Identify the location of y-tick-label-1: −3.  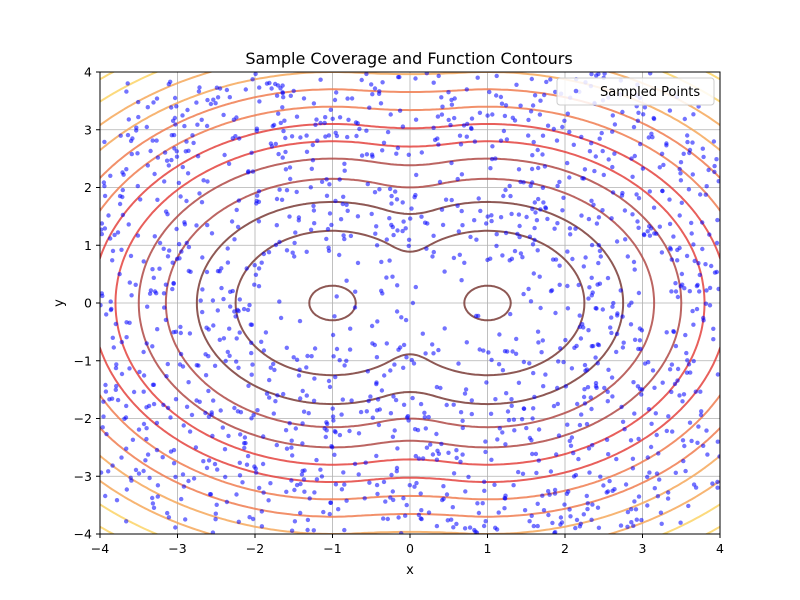
(83, 476).